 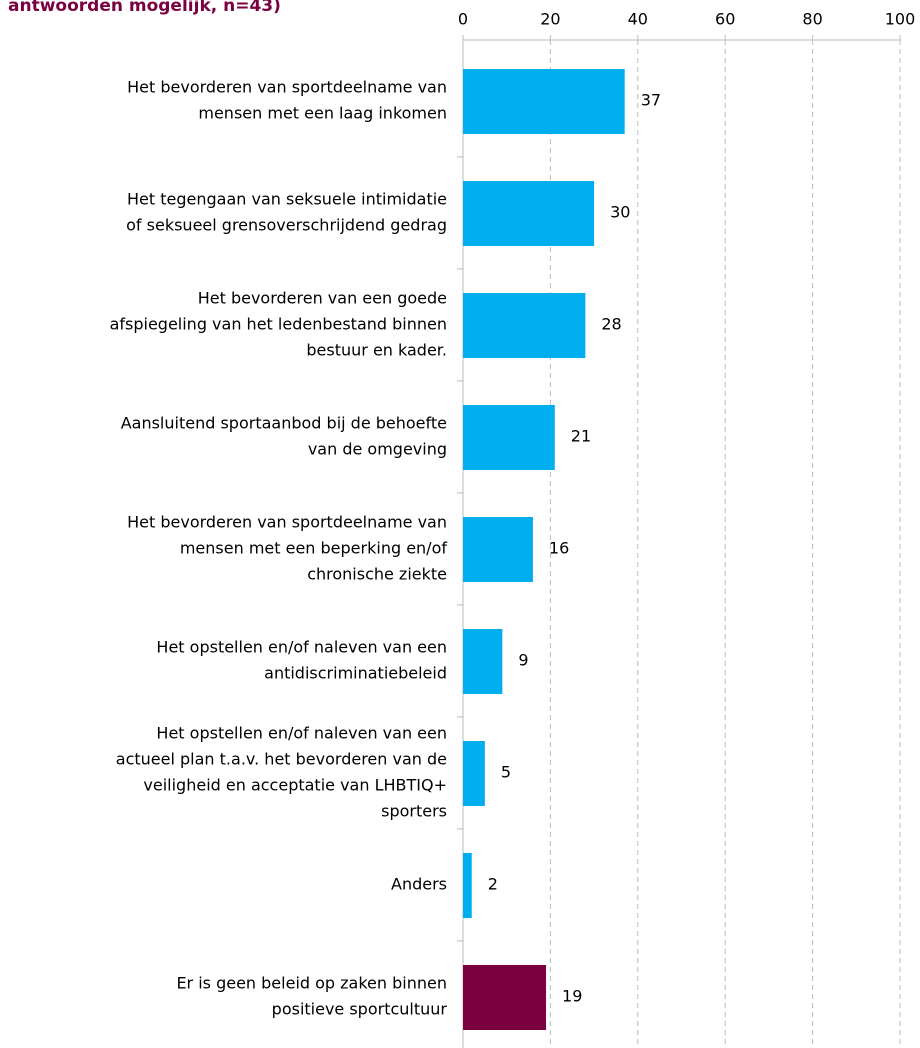 What do you see at coordinates (376, 350) in the screenshot?
I see `y-tick-label: bestuur en kader.` at bounding box center [376, 350].